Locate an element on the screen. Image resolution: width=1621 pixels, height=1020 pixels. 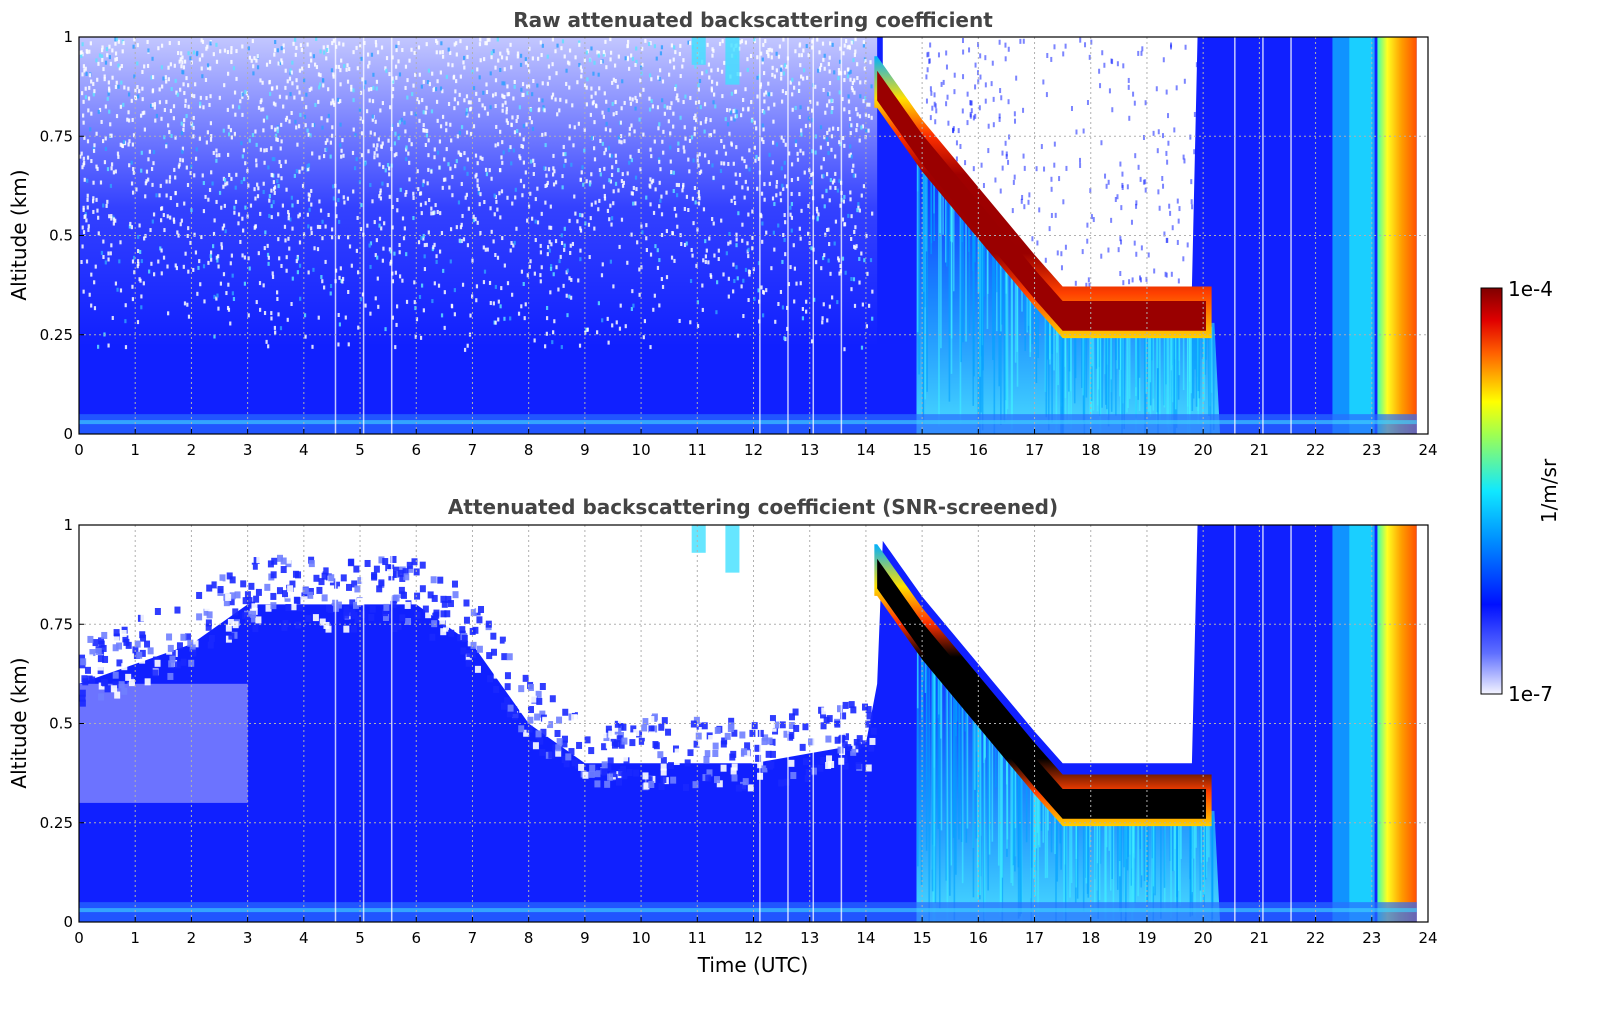
cloud-core is located at coordinates (1041, 200).